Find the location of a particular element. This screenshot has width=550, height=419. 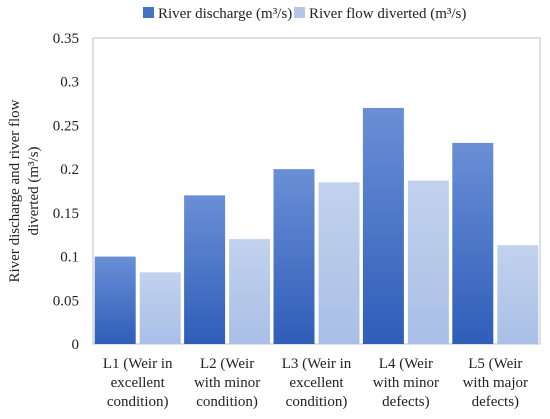

y-tick-label: 0.25 is located at coordinates (66, 126).